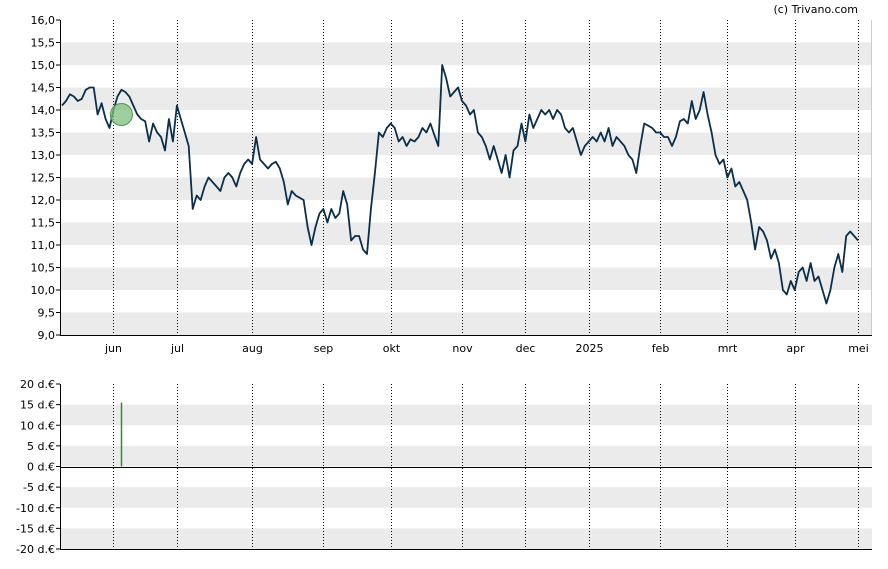 This screenshot has height=569, width=888. What do you see at coordinates (43, 20) in the screenshot?
I see `y-tick-label: 16,0` at bounding box center [43, 20].